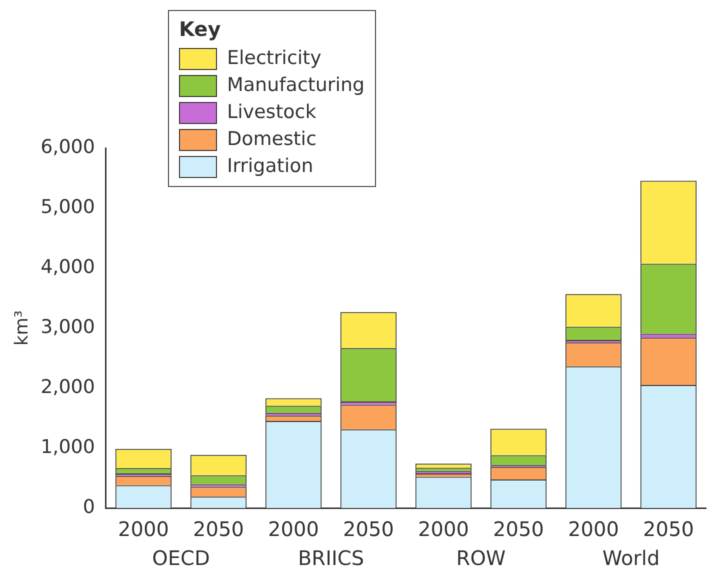 This screenshot has height=586, width=720. Describe the element at coordinates (21, 328) in the screenshot. I see `y-axis-title: km³` at that location.